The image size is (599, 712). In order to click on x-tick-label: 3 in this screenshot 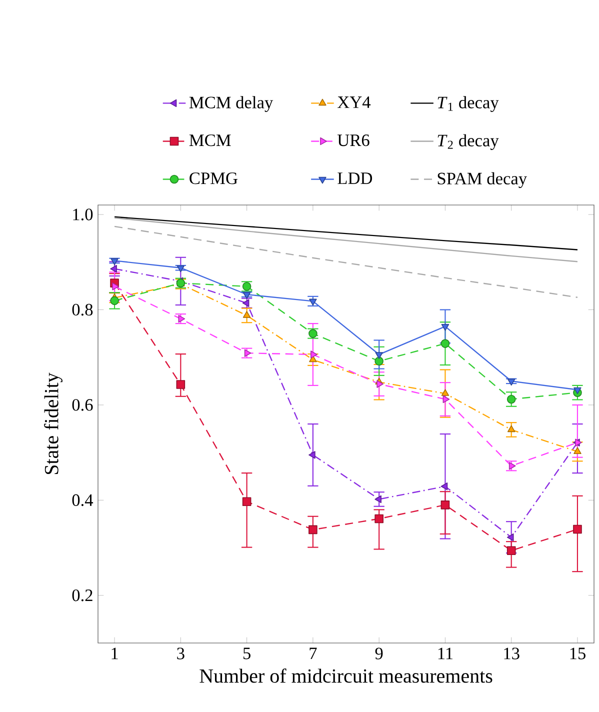, I will do `click(180, 654)`.